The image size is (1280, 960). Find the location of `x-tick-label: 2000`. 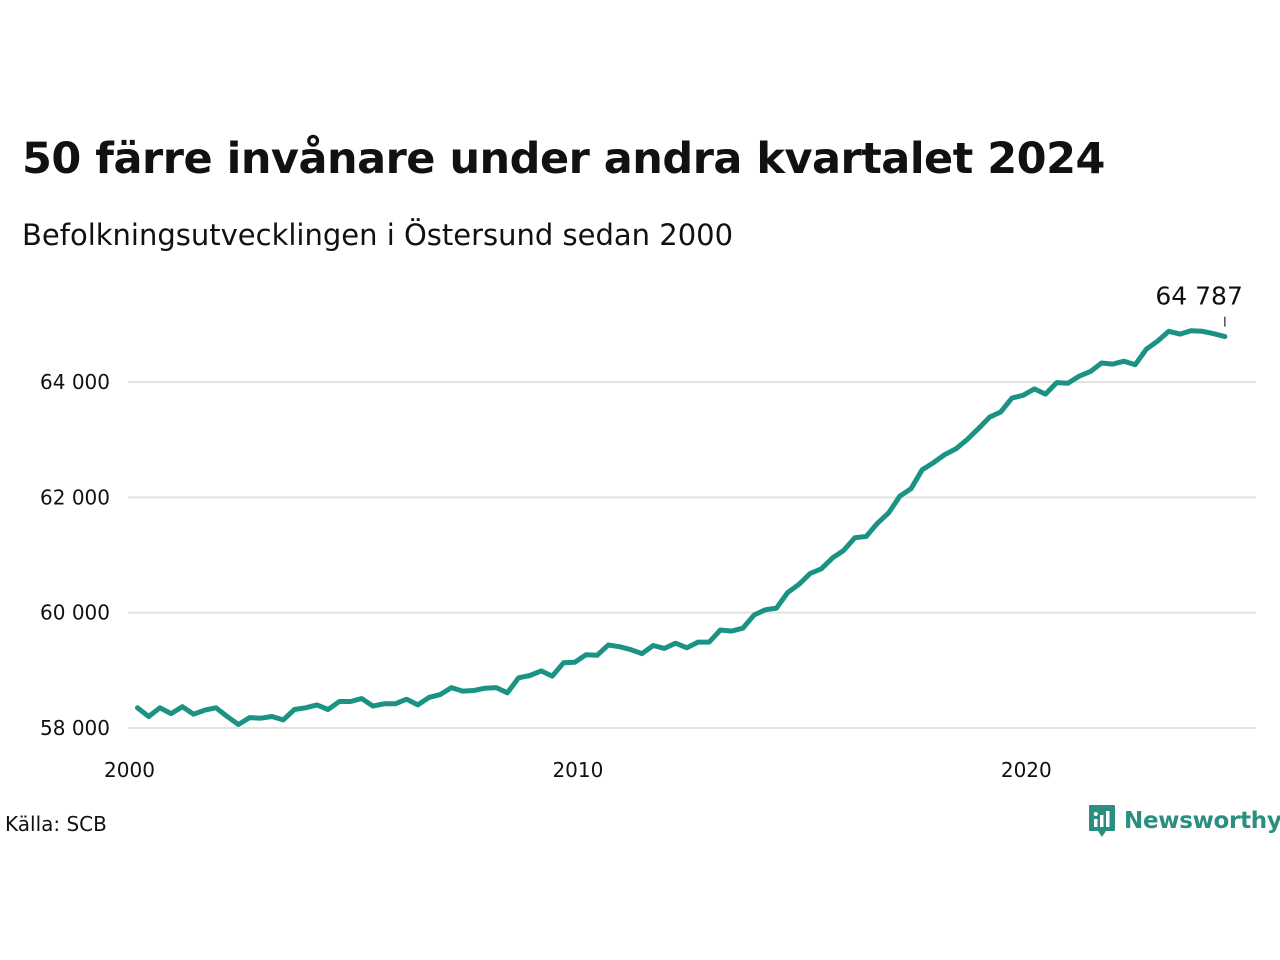

x-tick-label: 2000 is located at coordinates (129, 770).